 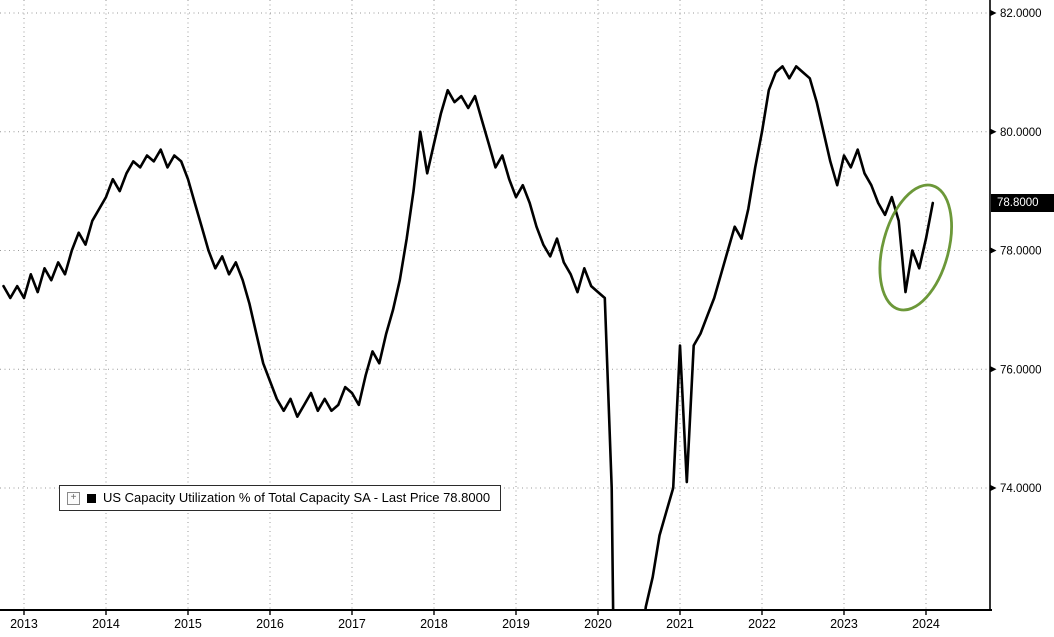 What do you see at coordinates (516, 624) in the screenshot?
I see `x-axis-label: 2019` at bounding box center [516, 624].